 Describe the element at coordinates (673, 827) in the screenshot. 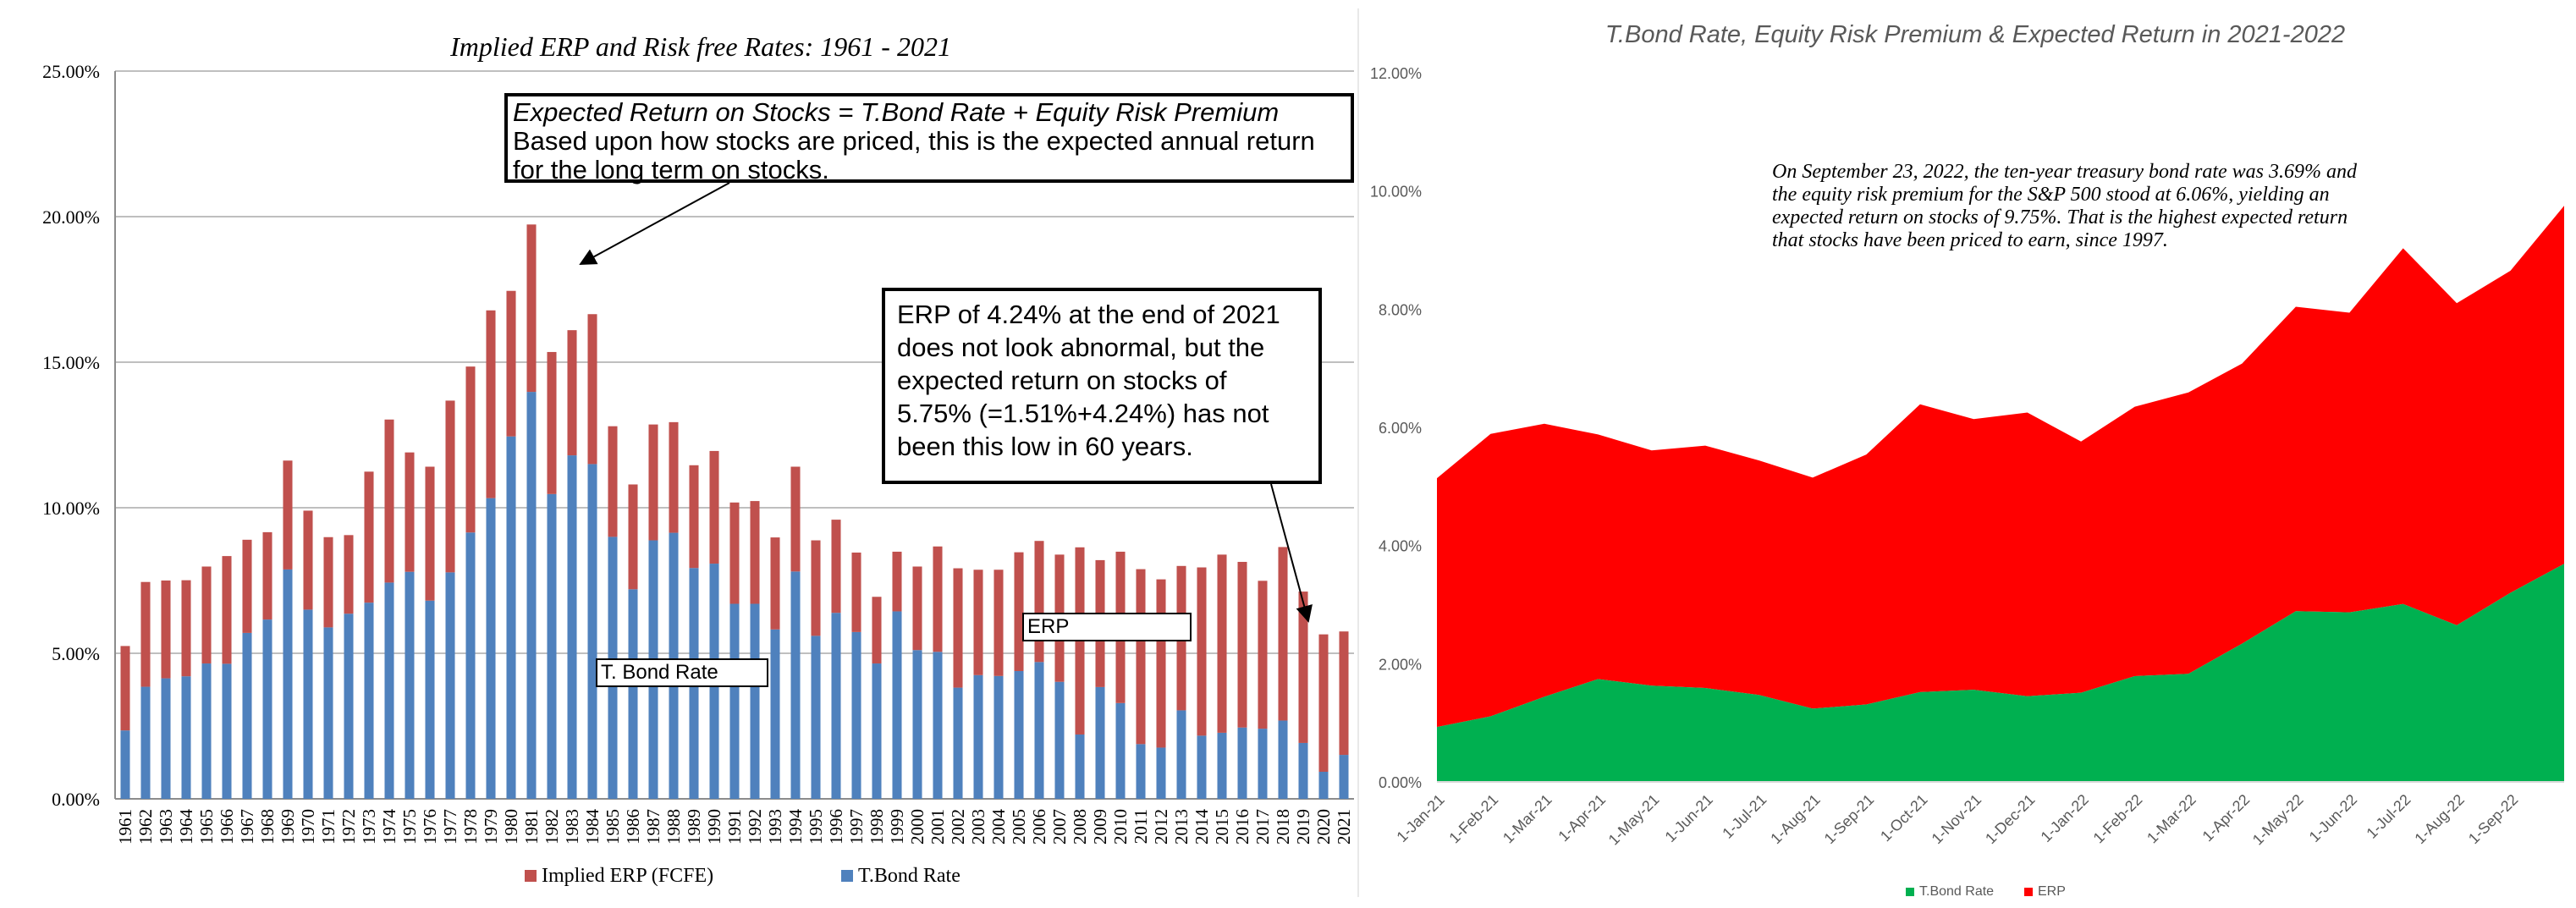

I see `x-tick-label: 1988` at that location.